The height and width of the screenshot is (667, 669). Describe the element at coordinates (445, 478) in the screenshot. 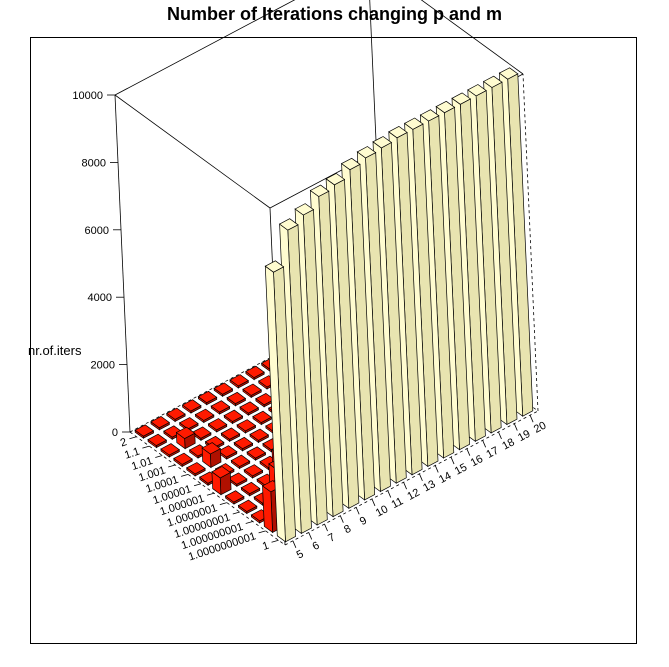

I see `m-tick-label: 14` at that location.